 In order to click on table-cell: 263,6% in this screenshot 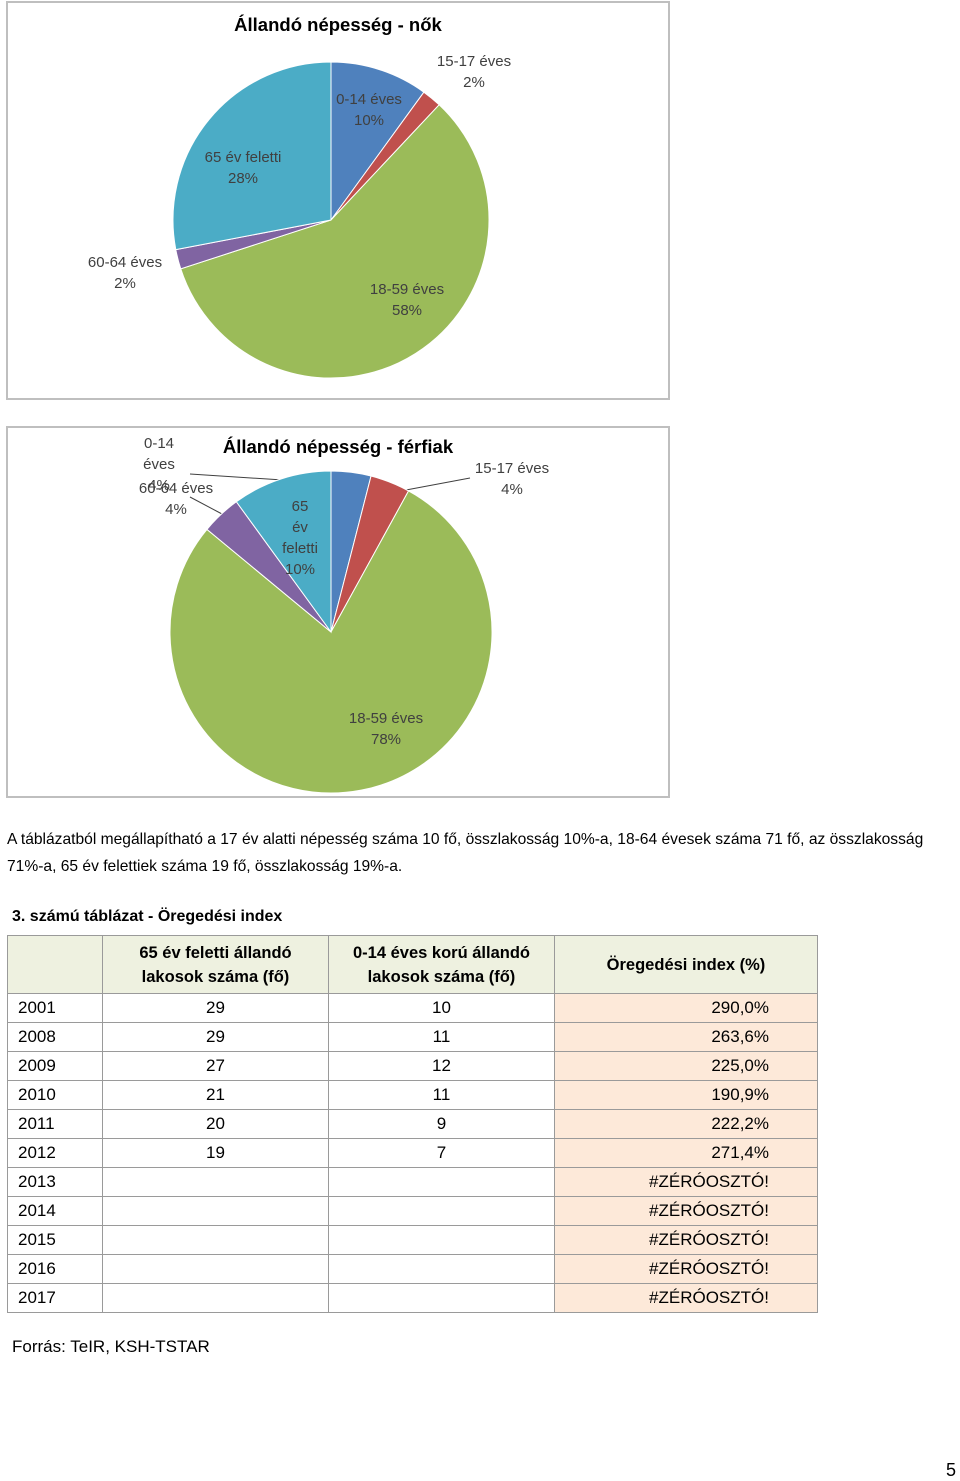, I will do `click(686, 1037)`.